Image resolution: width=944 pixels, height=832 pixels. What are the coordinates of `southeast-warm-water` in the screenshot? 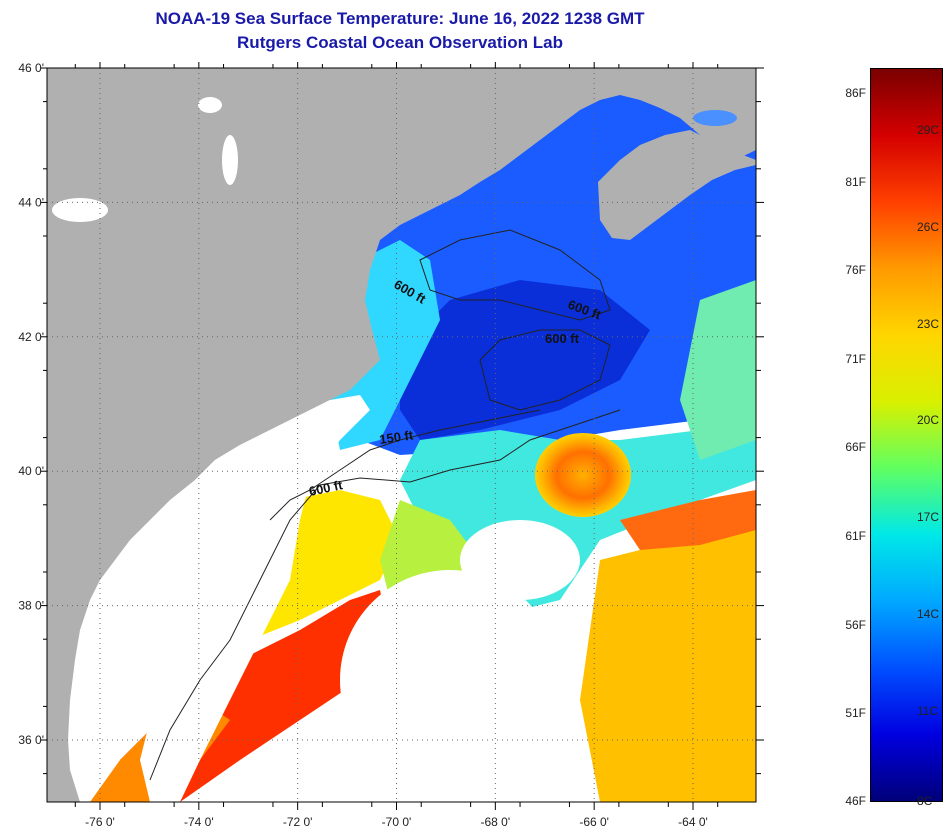 It's located at (668, 661).